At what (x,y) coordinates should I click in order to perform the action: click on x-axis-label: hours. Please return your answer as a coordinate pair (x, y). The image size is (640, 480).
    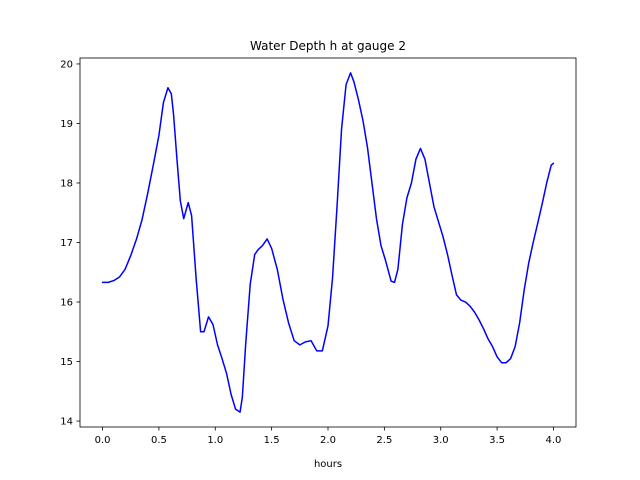
    Looking at the image, I should click on (328, 464).